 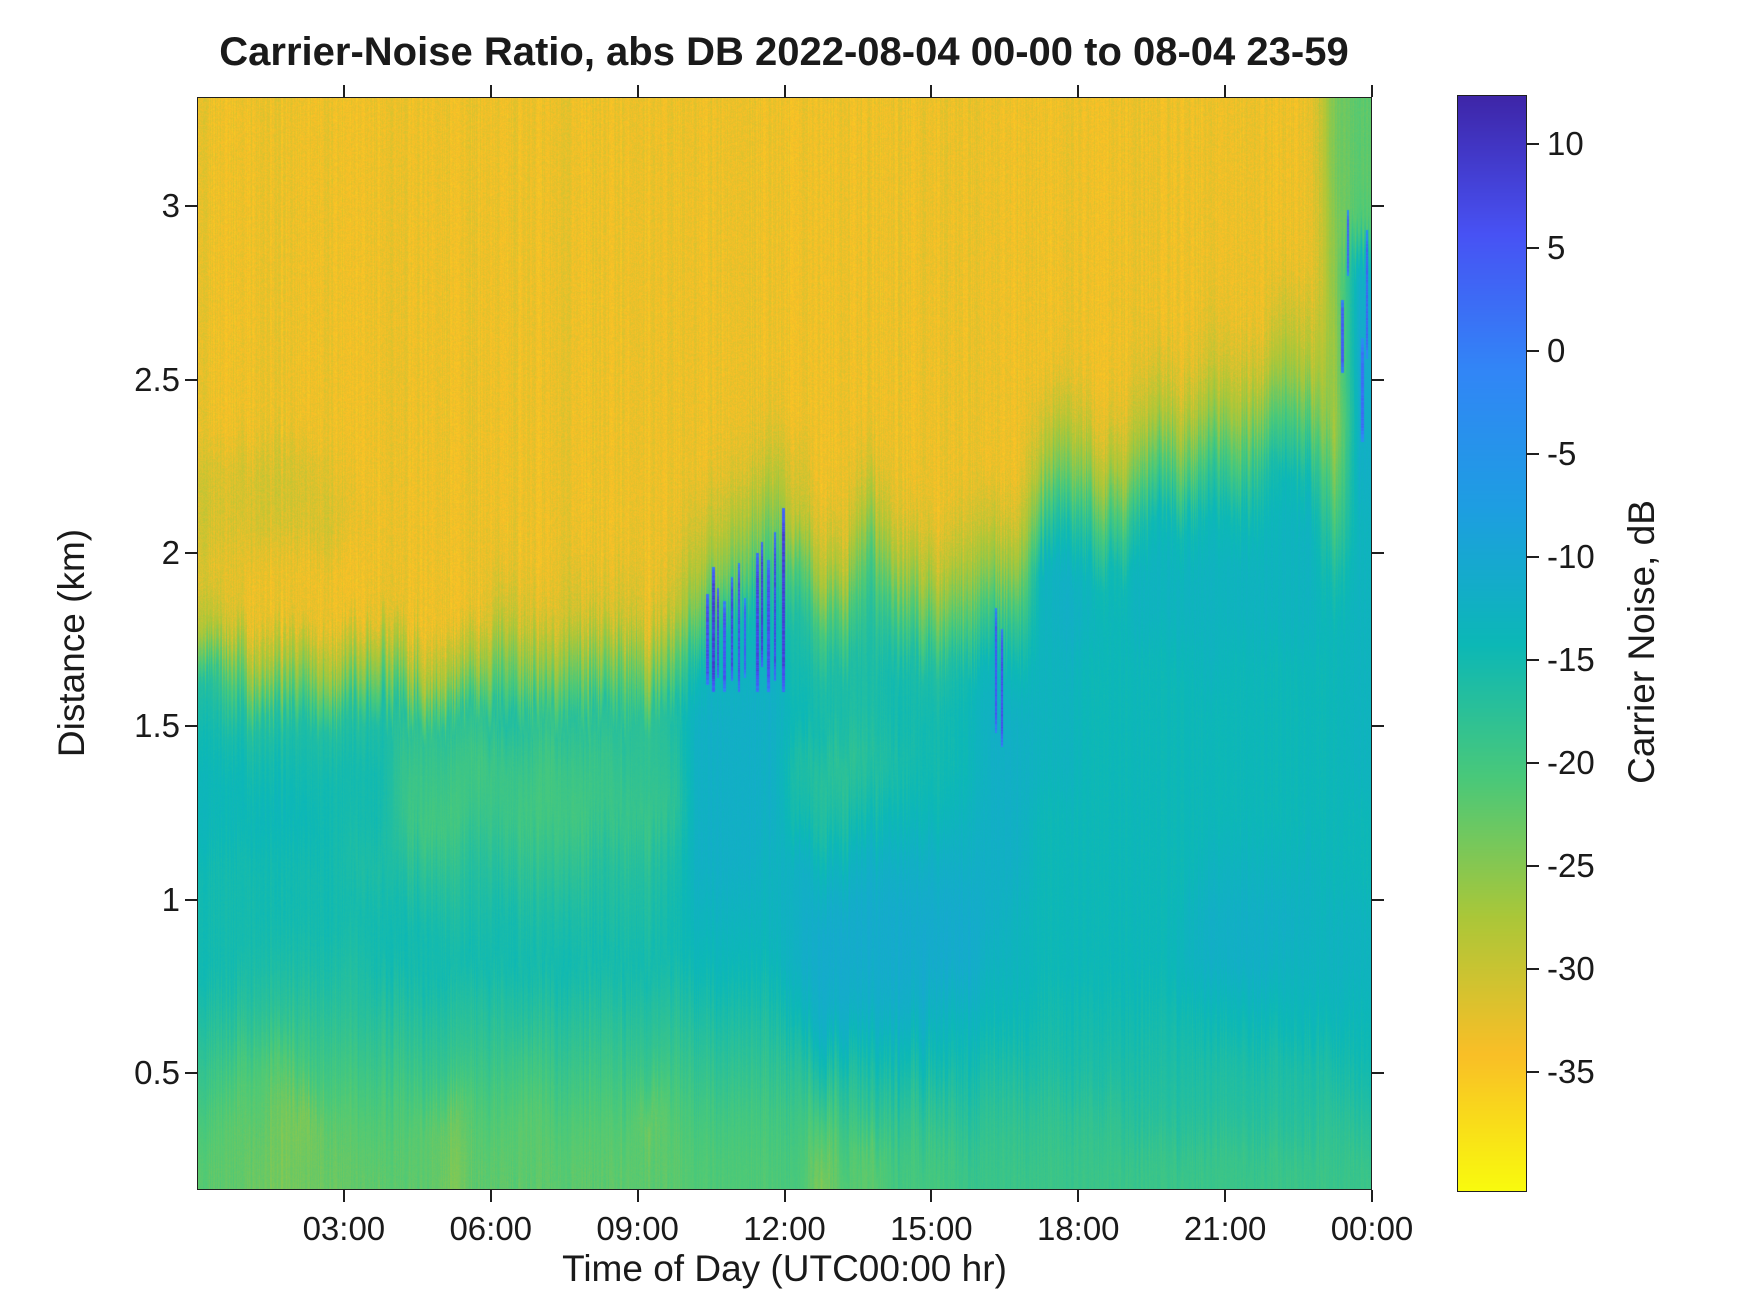 What do you see at coordinates (1225, 1228) in the screenshot?
I see `x-tick-label: 21:00` at bounding box center [1225, 1228].